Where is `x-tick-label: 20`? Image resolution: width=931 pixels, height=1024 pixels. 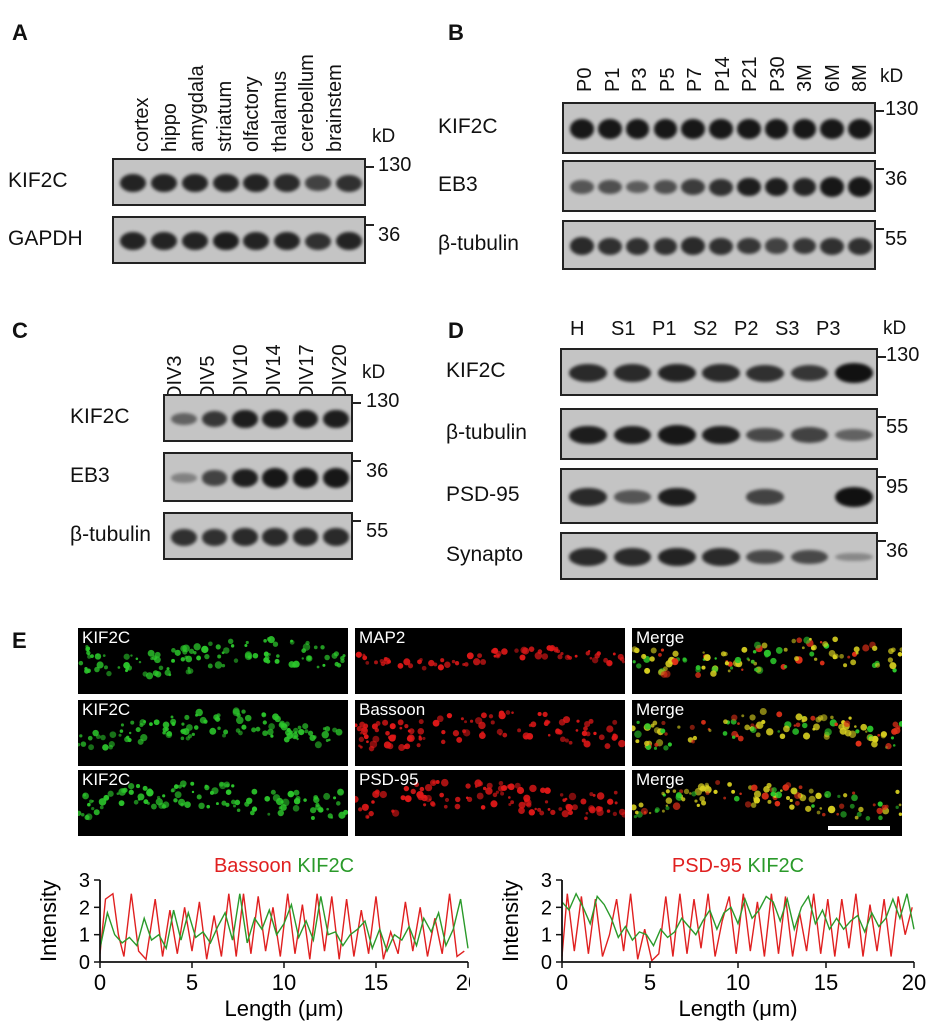
x-tick-label: 20 is located at coordinates (914, 982).